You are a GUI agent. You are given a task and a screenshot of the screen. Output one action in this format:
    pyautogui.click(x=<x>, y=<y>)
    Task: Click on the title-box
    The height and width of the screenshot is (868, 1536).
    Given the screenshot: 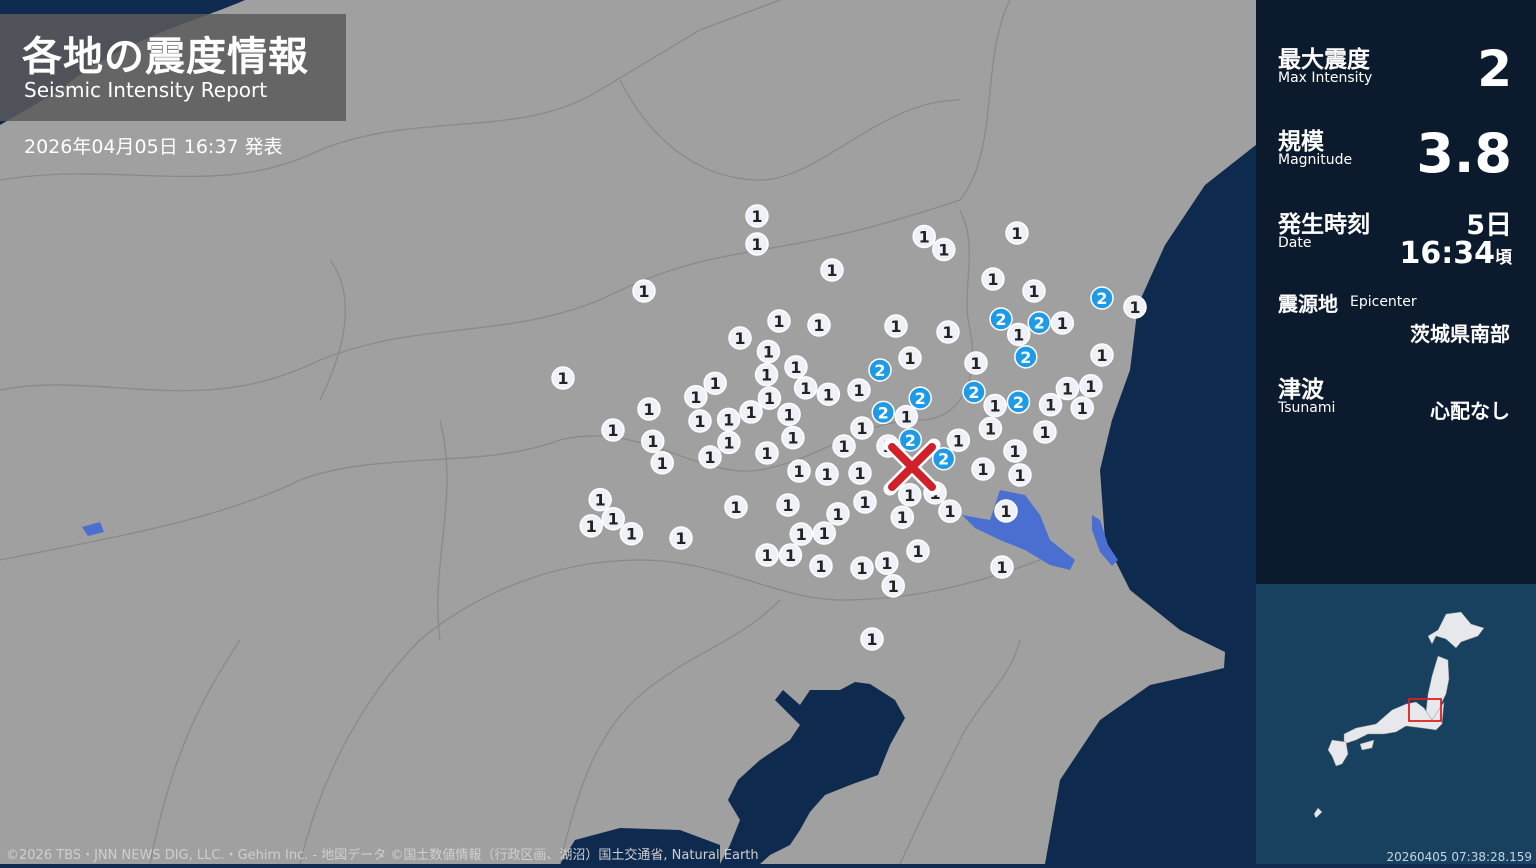 What is the action you would take?
    pyautogui.click(x=173, y=67)
    